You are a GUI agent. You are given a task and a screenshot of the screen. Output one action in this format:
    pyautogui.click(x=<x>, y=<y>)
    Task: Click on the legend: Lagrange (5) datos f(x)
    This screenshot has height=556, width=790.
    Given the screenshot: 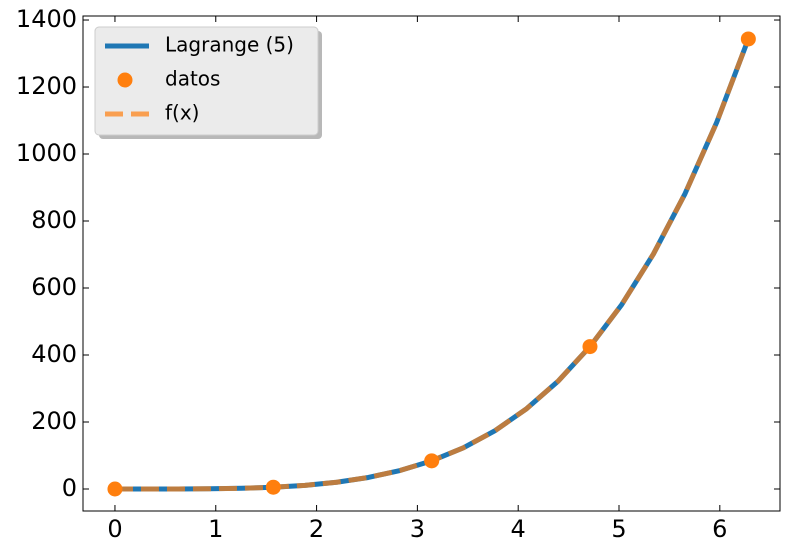 What is the action you would take?
    pyautogui.click(x=208, y=82)
    